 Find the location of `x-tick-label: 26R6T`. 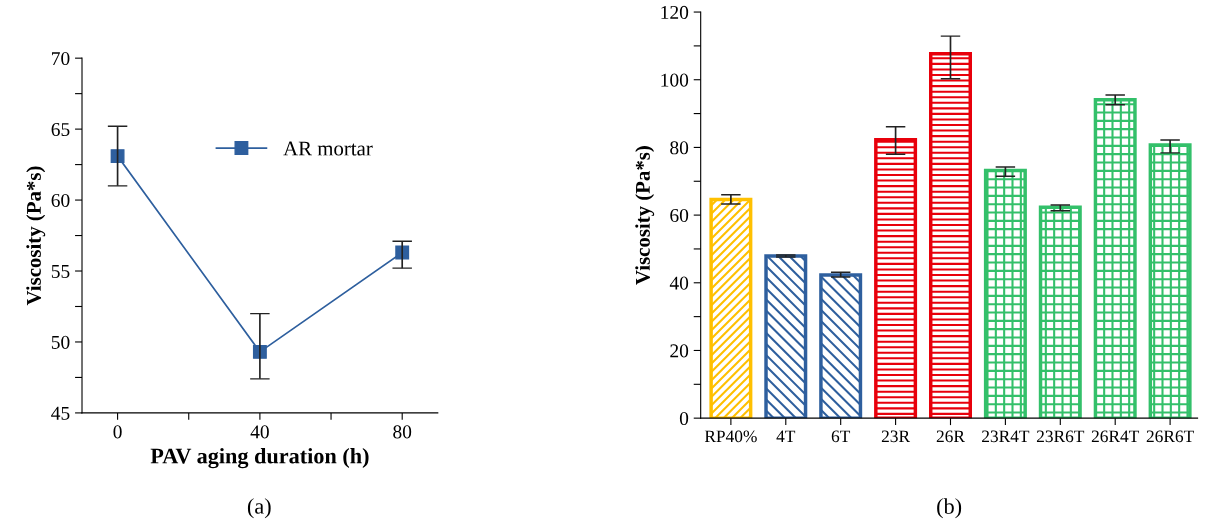

x-tick-label: 26R6T is located at coordinates (1170, 436).